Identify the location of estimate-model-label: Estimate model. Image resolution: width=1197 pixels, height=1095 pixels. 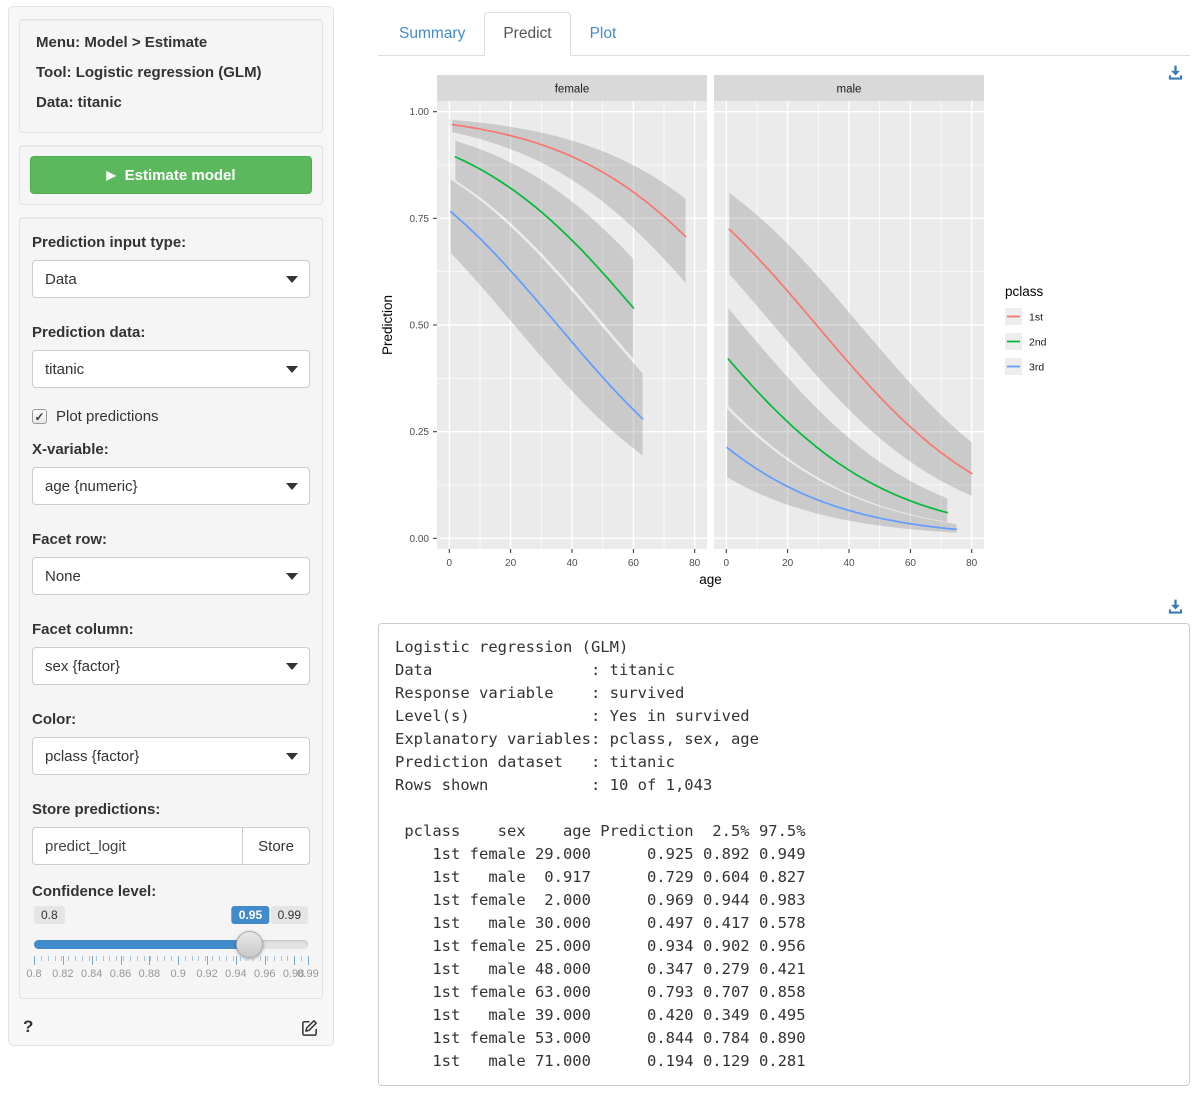
(180, 175).